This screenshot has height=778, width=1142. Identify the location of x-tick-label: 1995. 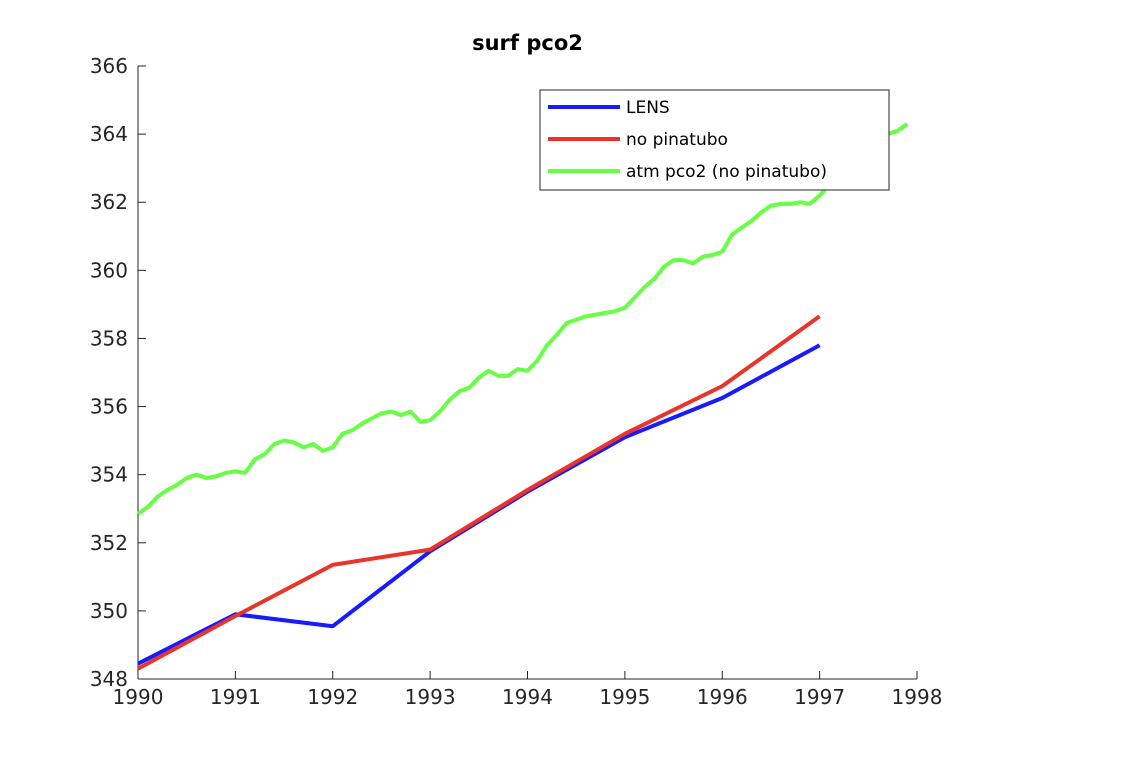
(624, 697).